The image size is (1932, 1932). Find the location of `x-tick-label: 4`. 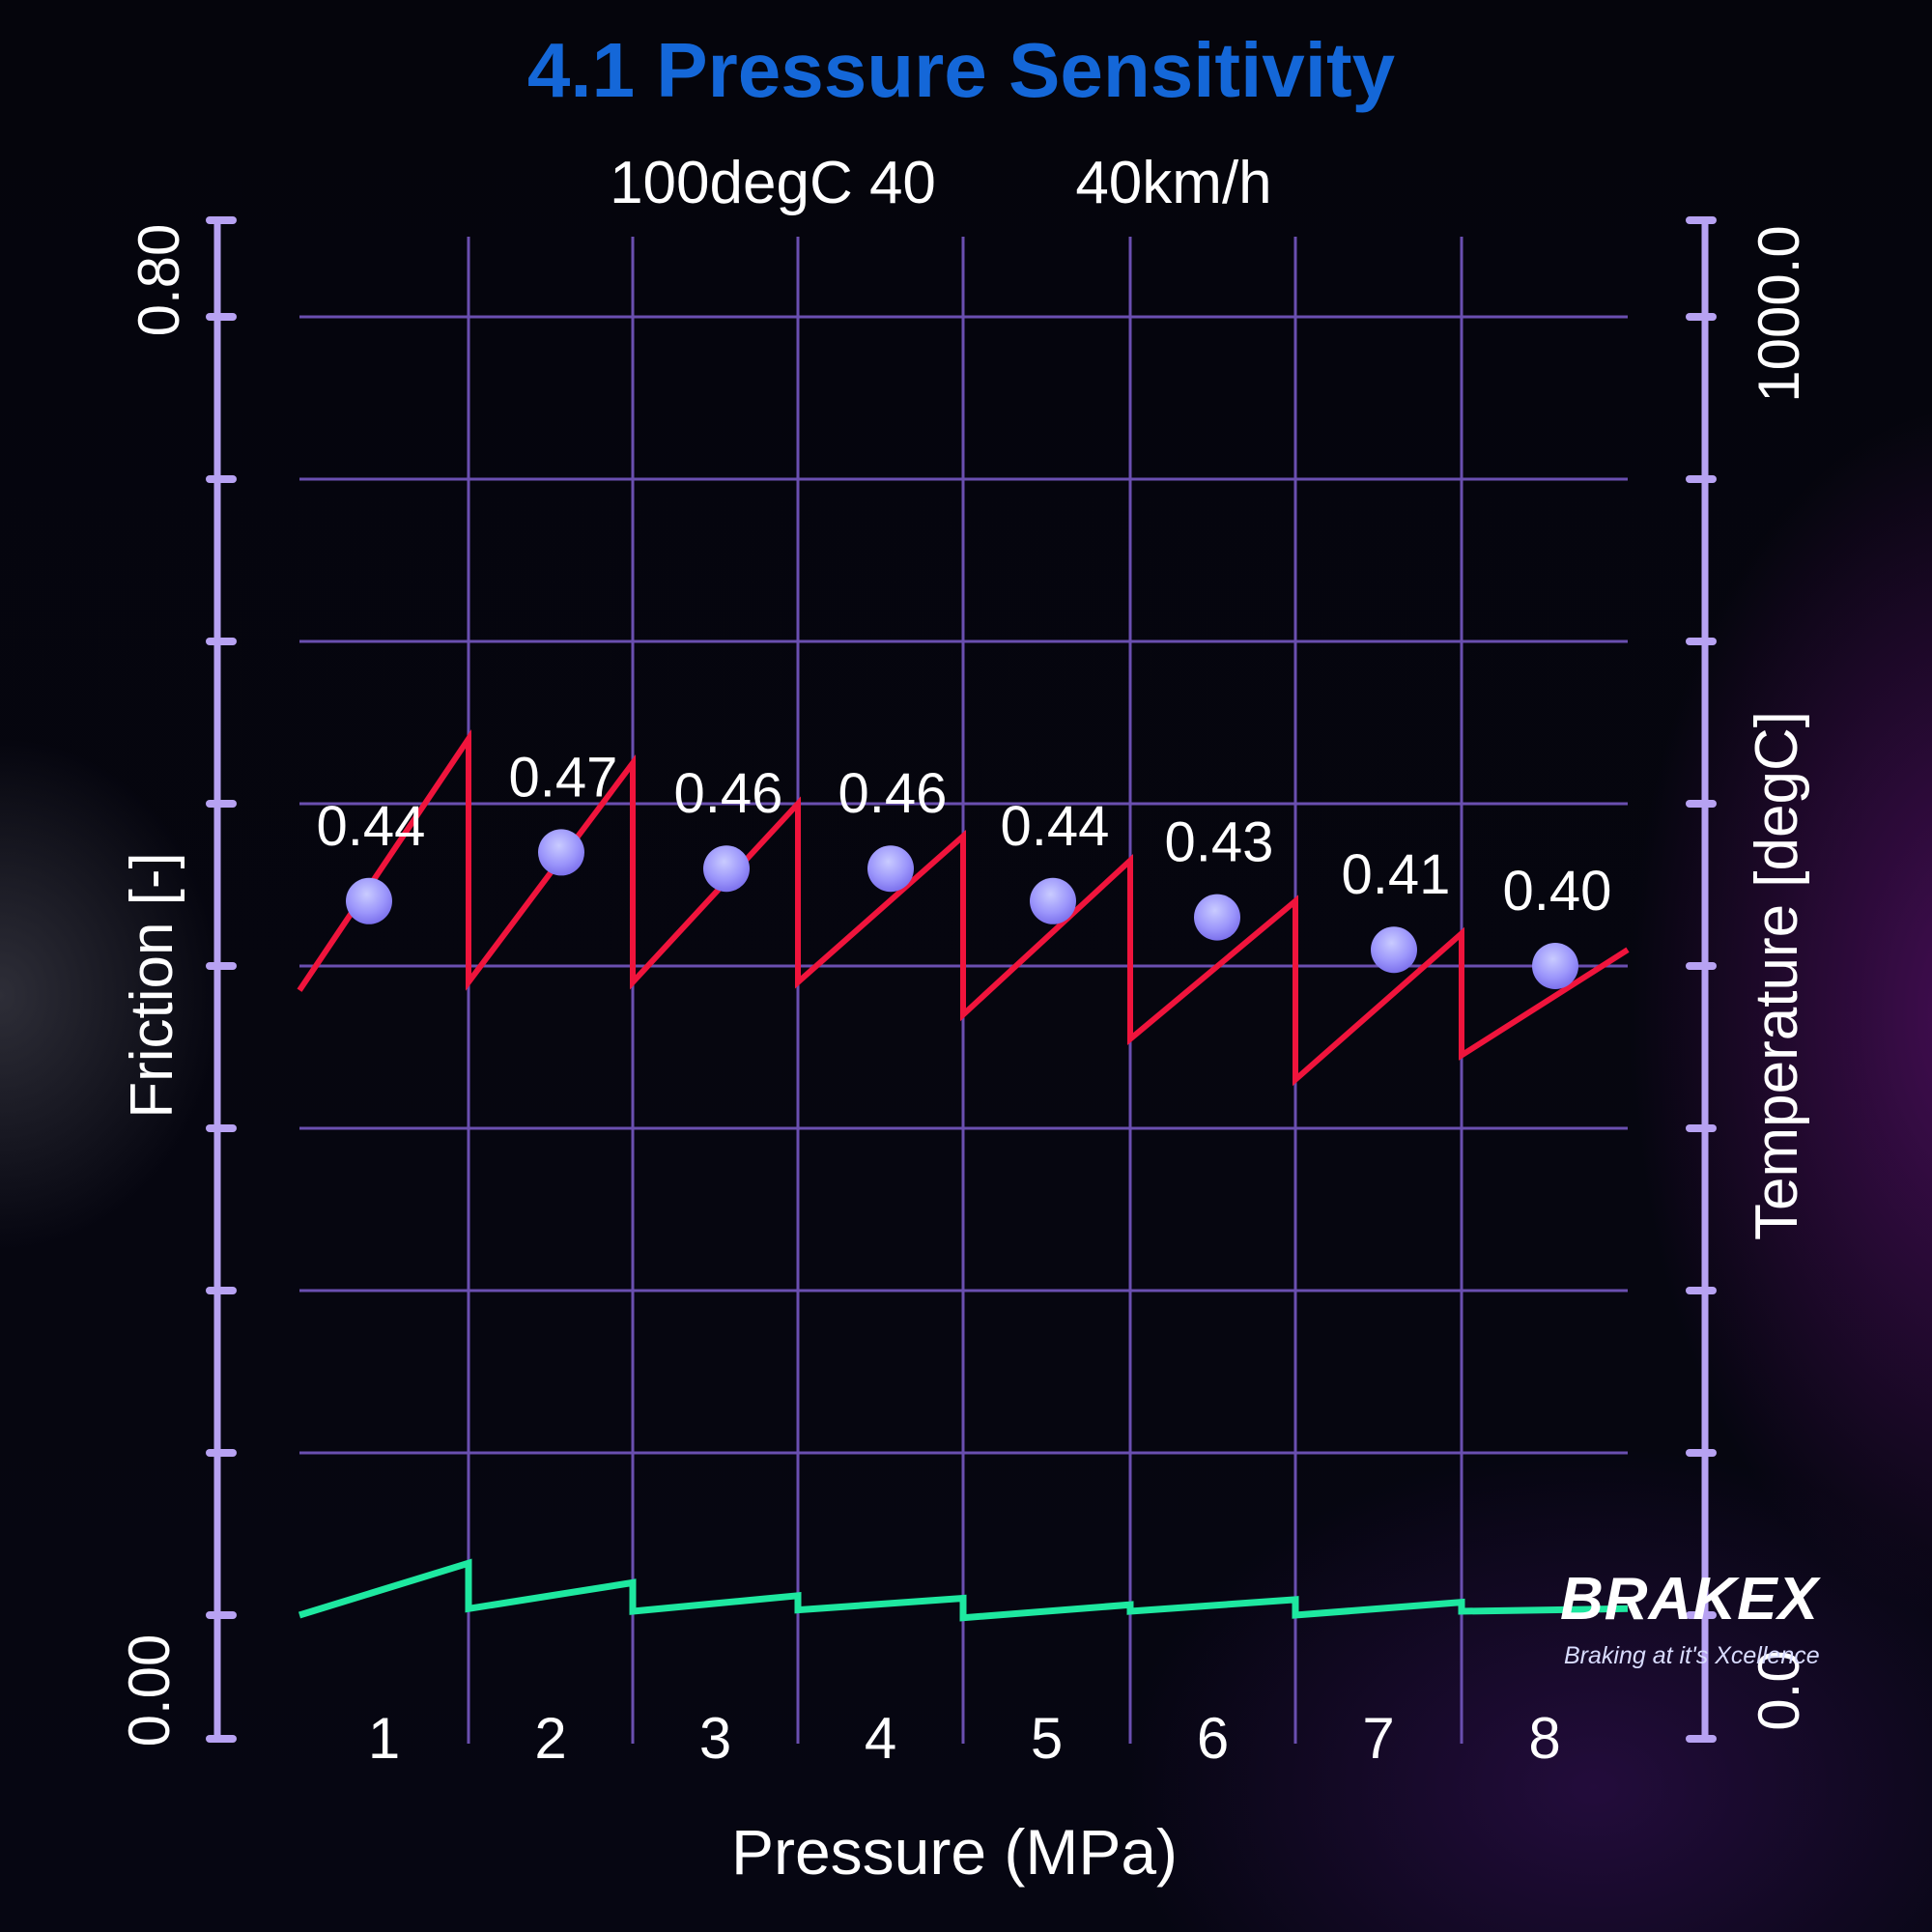

x-tick-label: 4 is located at coordinates (880, 1738).